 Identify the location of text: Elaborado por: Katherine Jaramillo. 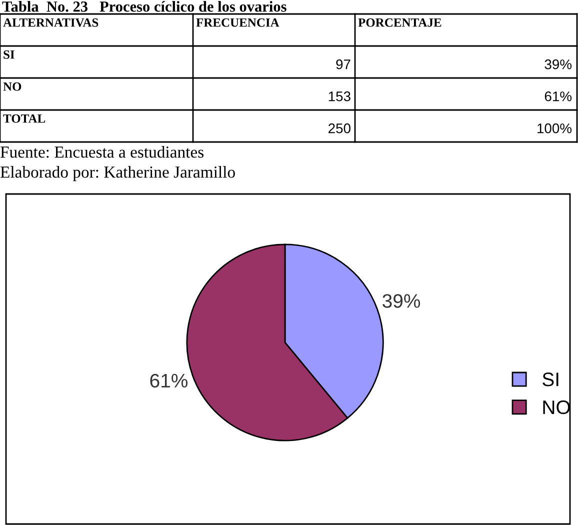
(117, 174).